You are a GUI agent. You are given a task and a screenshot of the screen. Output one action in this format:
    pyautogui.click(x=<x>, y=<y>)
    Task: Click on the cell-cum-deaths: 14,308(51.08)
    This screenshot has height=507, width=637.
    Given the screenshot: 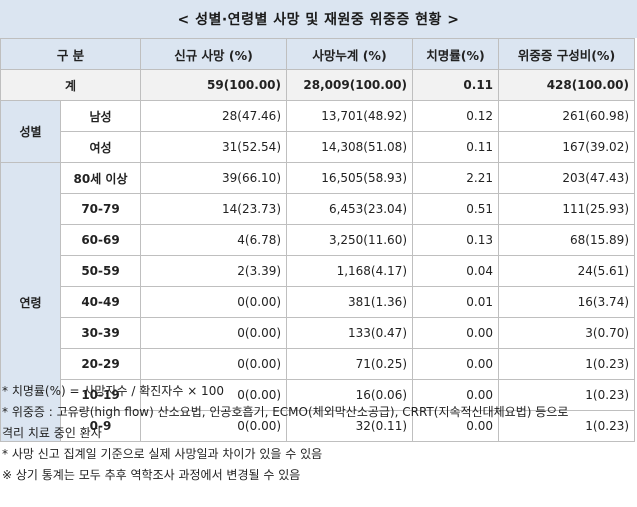 What is the action you would take?
    pyautogui.click(x=350, y=147)
    